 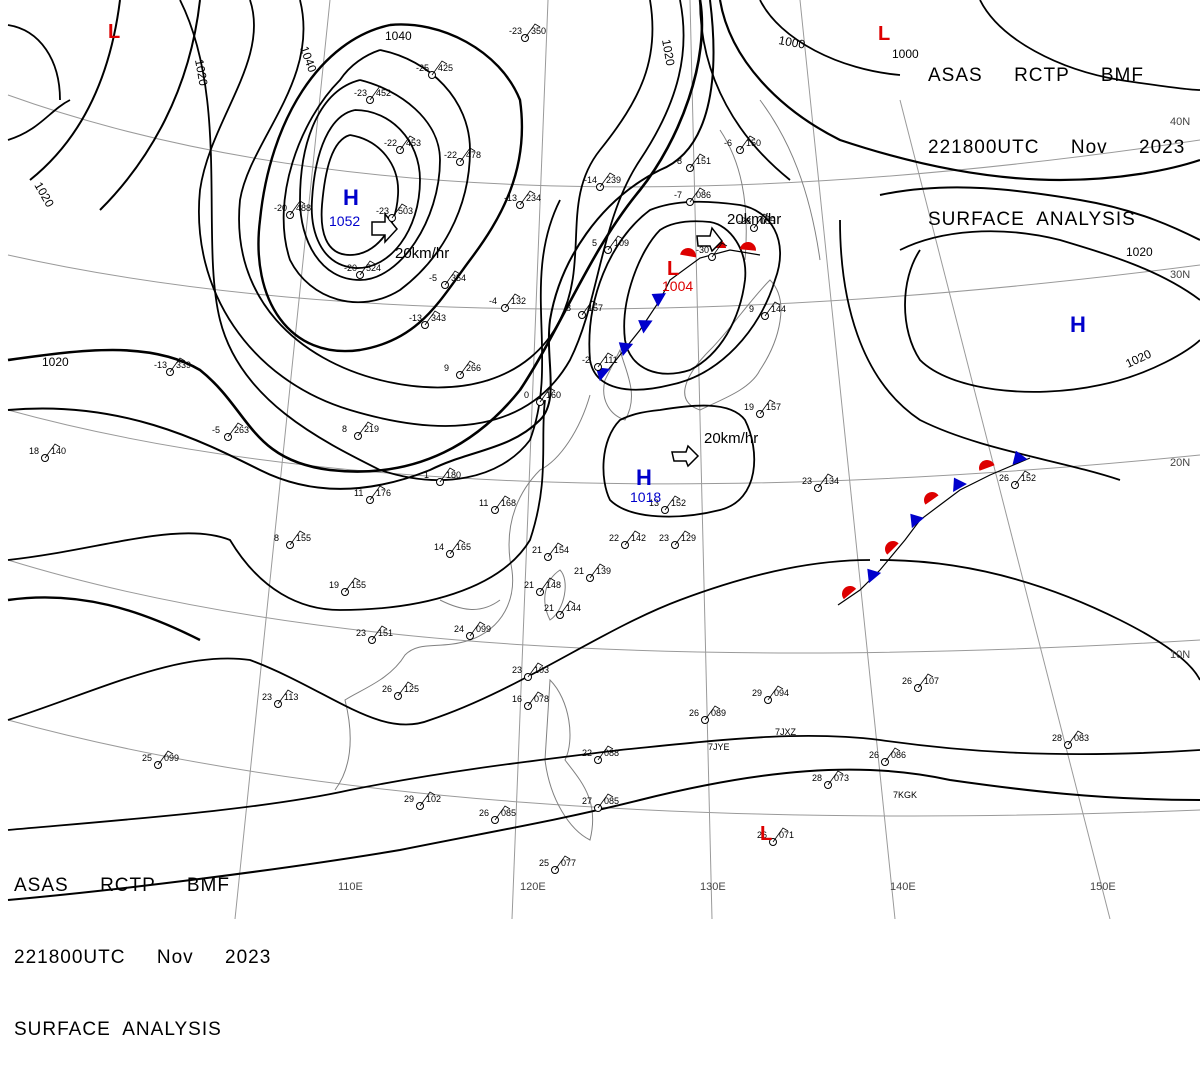 What do you see at coordinates (811, 438) in the screenshot?
I see `cold-front` at bounding box center [811, 438].